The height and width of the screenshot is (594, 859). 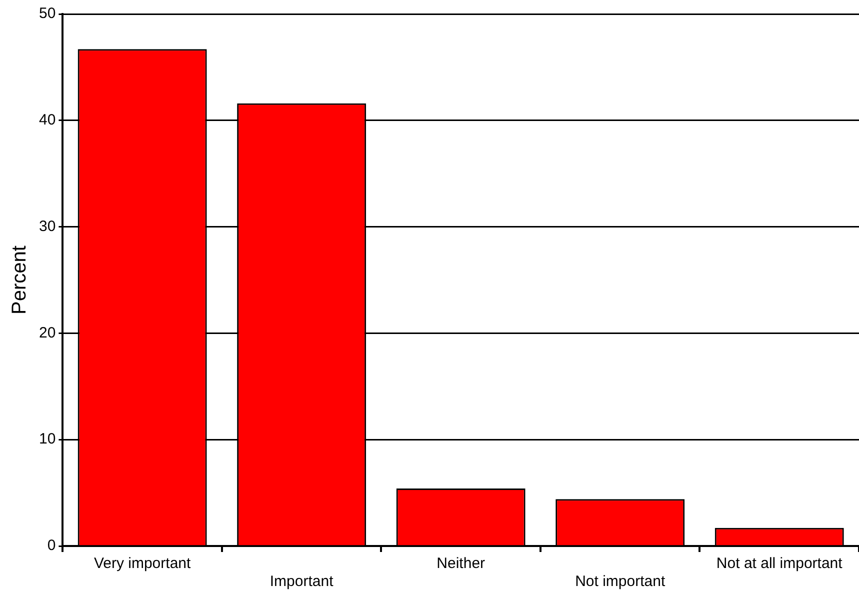 I want to click on y-axis-title: Percent, so click(x=19, y=279).